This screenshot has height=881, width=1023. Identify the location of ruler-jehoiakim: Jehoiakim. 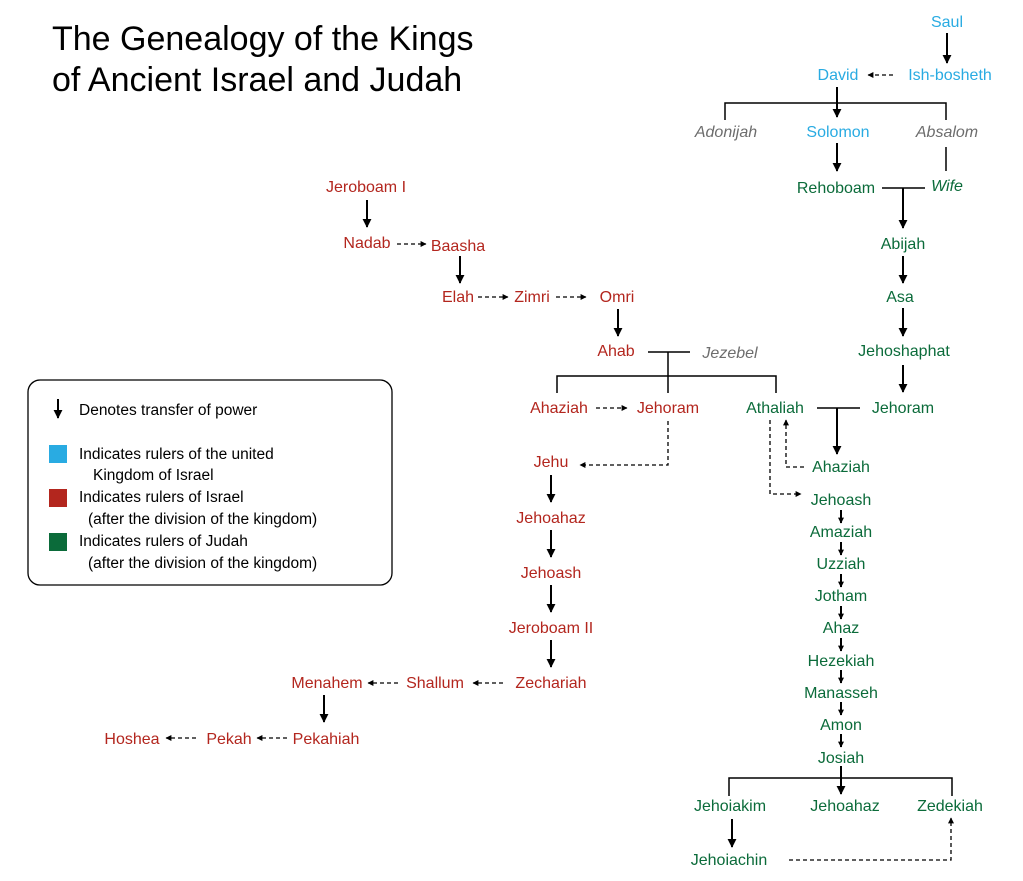
(730, 806).